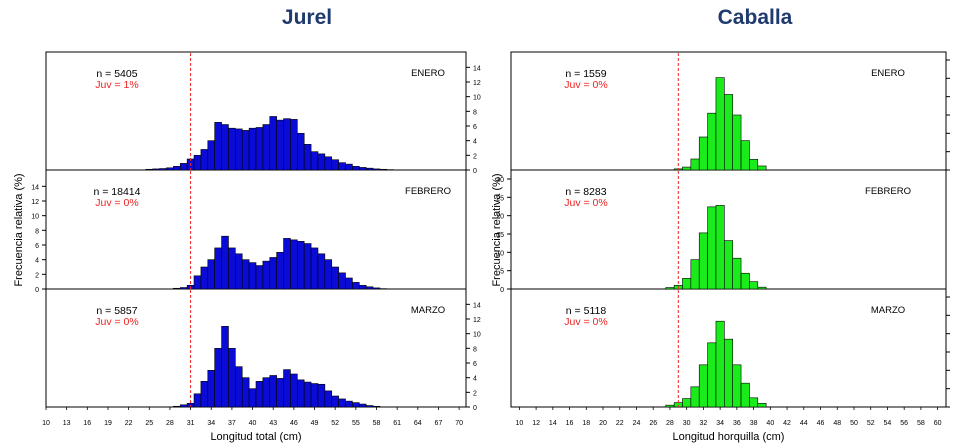 This screenshot has width=955, height=444. What do you see at coordinates (191, 423) in the screenshot?
I see `x-tick-label: 31` at bounding box center [191, 423].